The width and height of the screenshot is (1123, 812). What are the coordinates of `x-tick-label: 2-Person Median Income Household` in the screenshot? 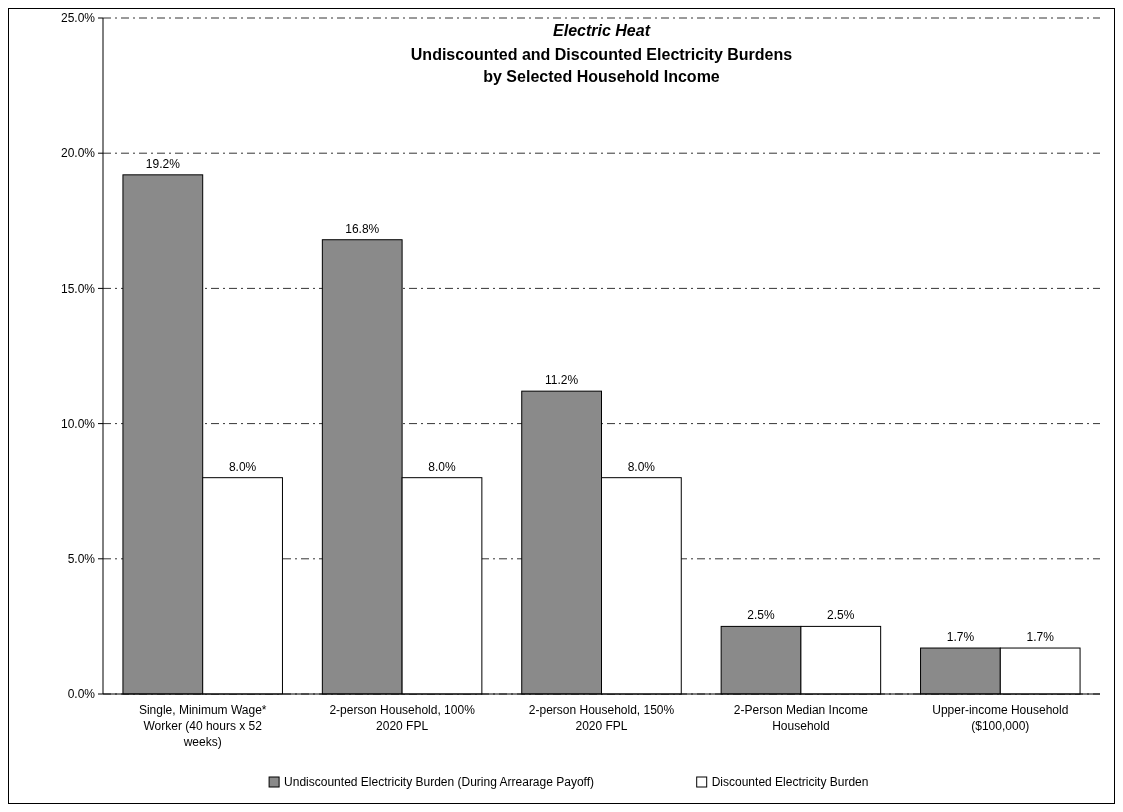 It's located at (801, 718).